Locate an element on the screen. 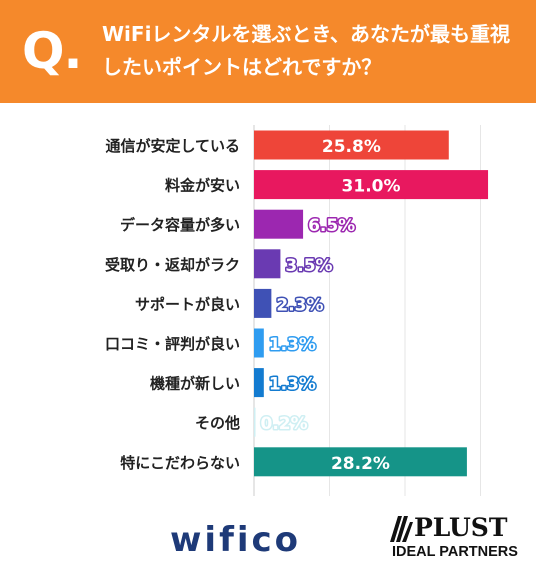 The width and height of the screenshot is (536, 572). category-label: 特にこだわらない is located at coordinates (180, 463).